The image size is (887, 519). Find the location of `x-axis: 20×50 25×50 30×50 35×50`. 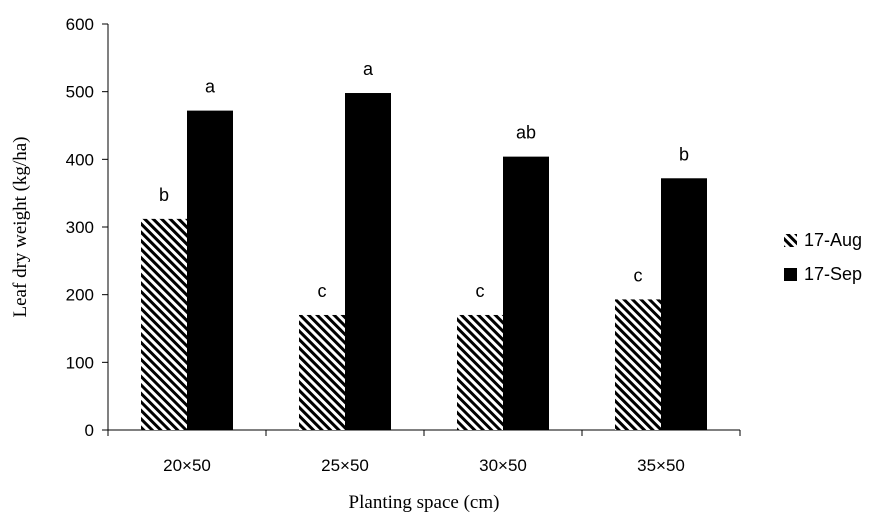

x-axis: 20×50 25×50 30×50 35×50 is located at coordinates (424, 452).